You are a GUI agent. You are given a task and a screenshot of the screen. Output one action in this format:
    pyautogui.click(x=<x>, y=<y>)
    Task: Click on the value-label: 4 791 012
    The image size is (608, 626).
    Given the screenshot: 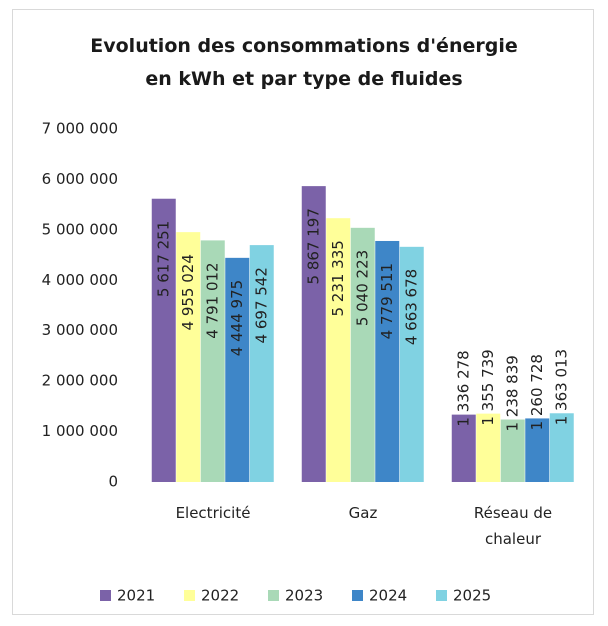 What is the action you would take?
    pyautogui.click(x=213, y=300)
    